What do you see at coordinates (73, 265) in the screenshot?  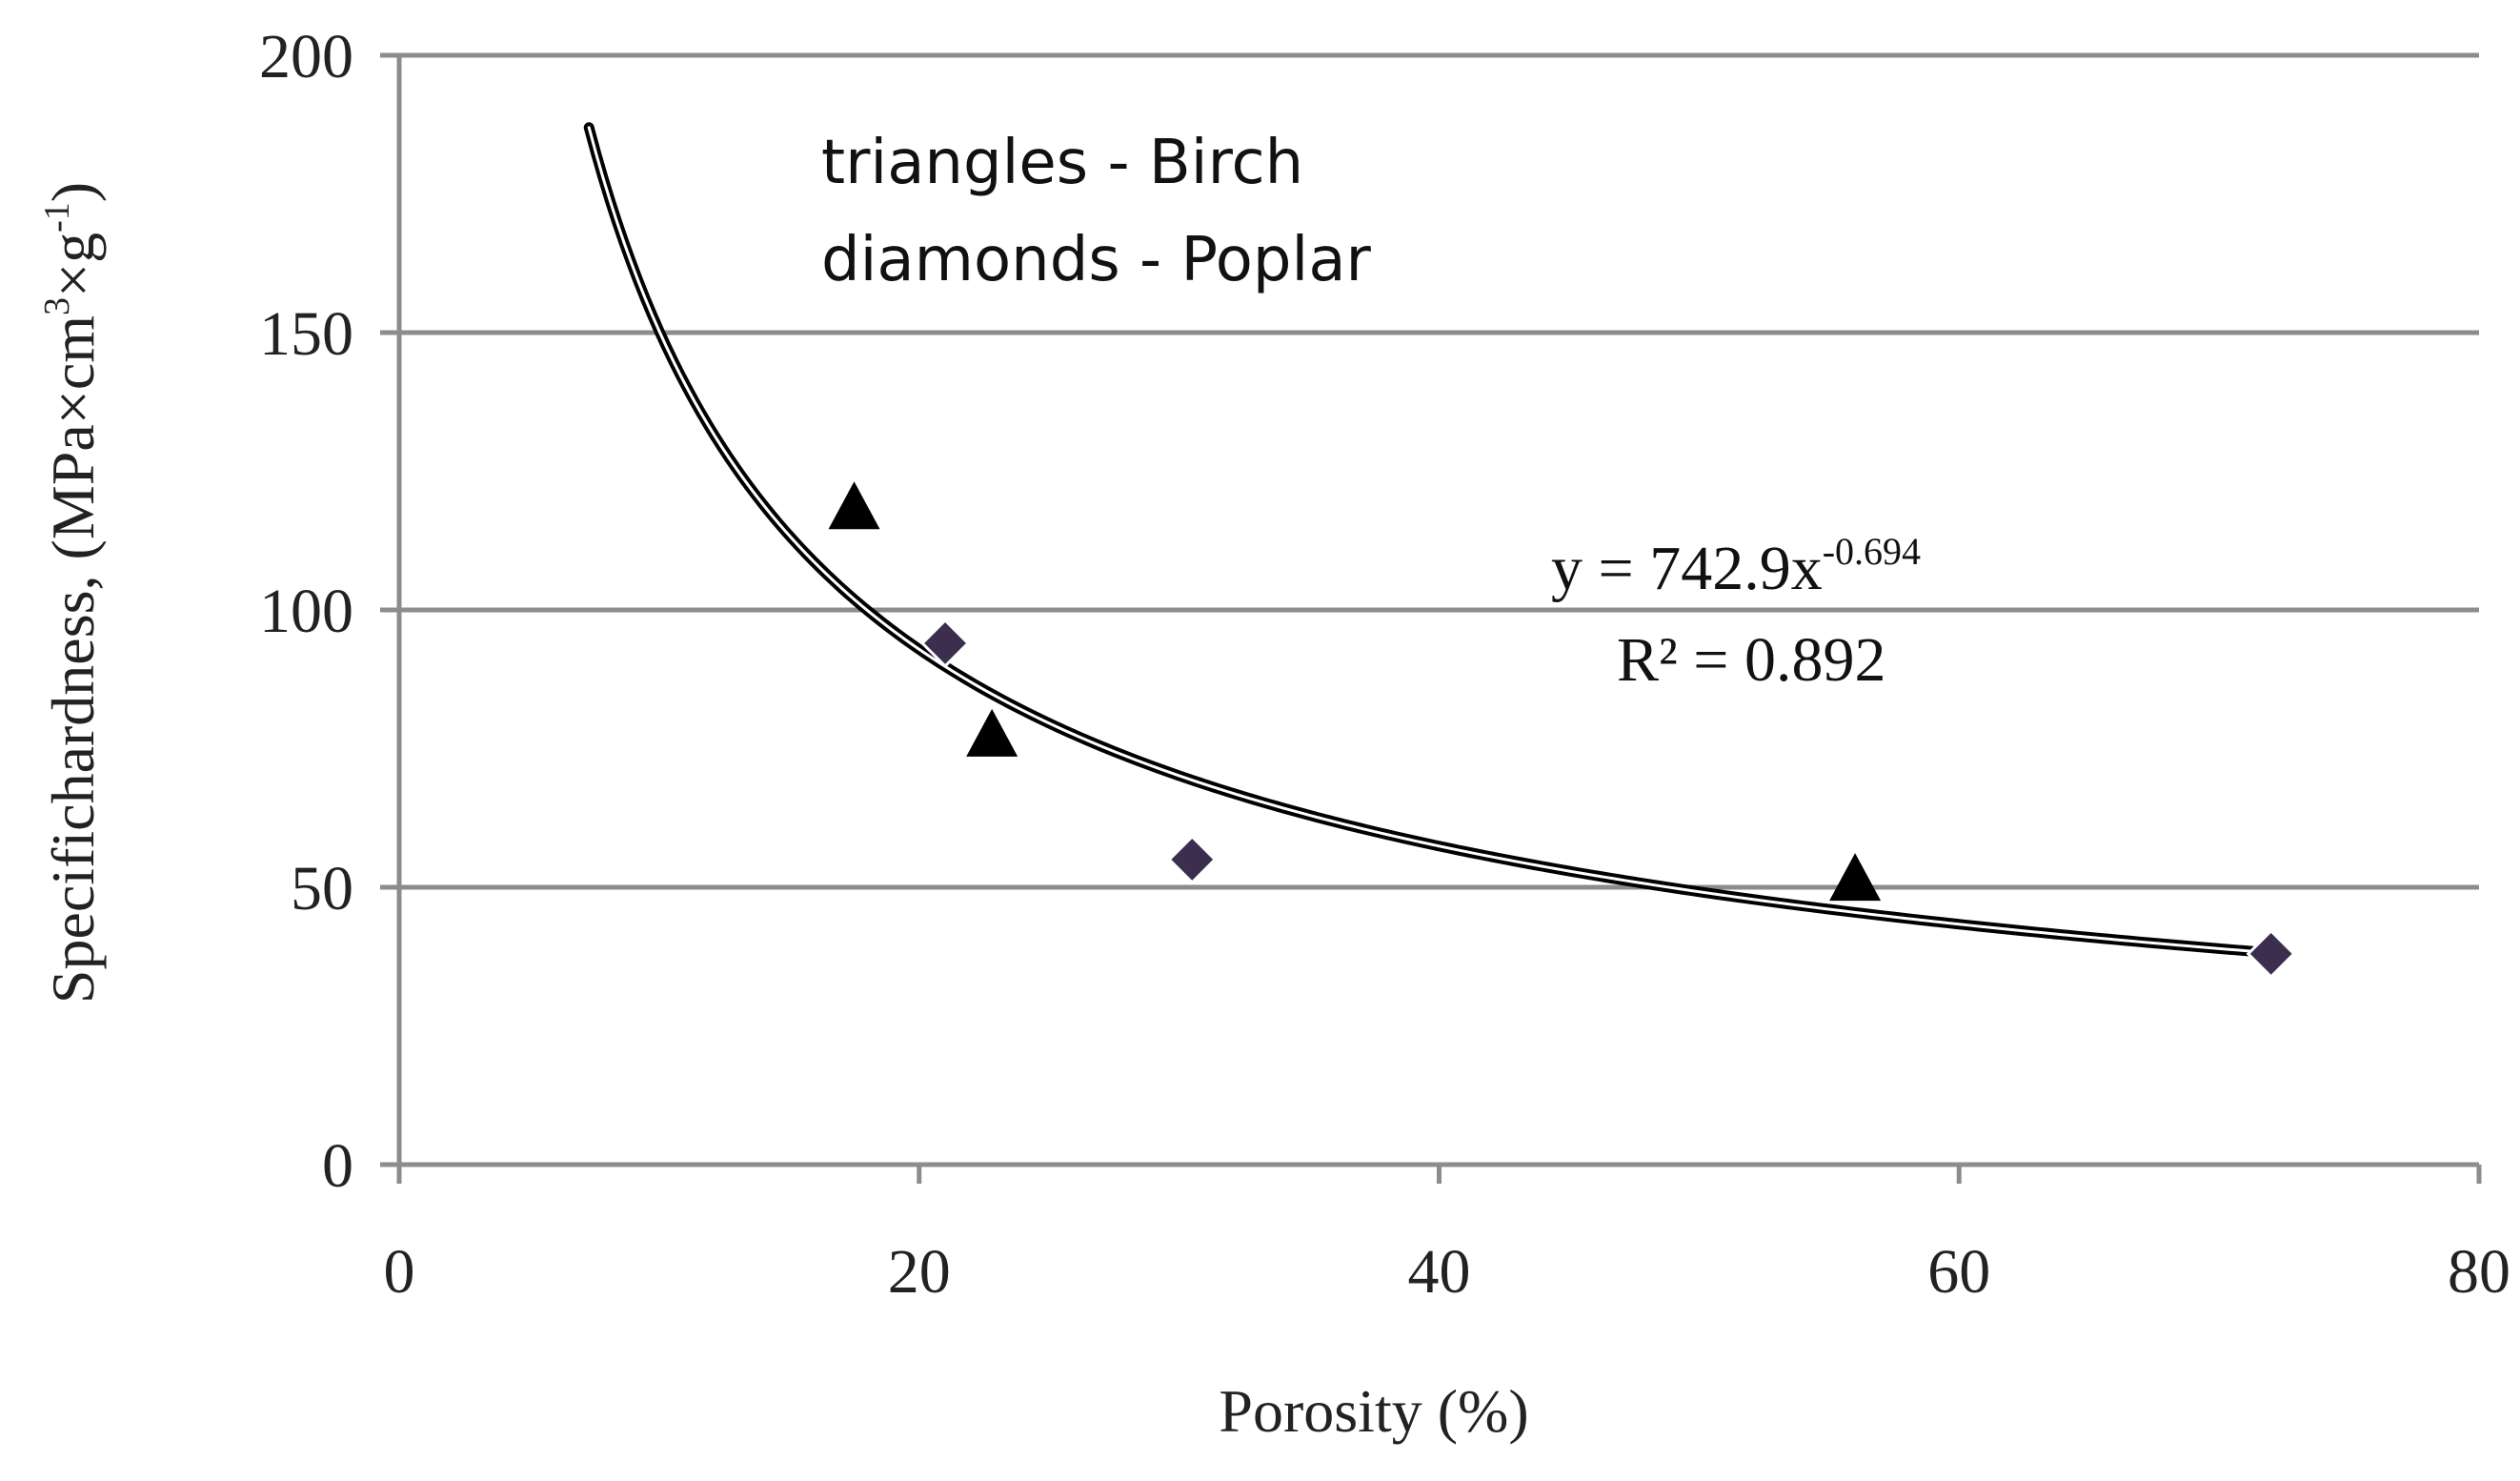 I see `y-axis-title-mid: ×g` at bounding box center [73, 265].